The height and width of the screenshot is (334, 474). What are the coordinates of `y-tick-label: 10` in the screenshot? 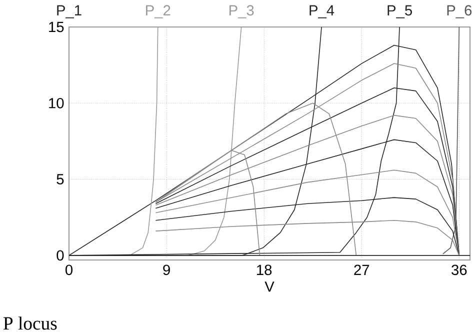 It's located at (56, 103).